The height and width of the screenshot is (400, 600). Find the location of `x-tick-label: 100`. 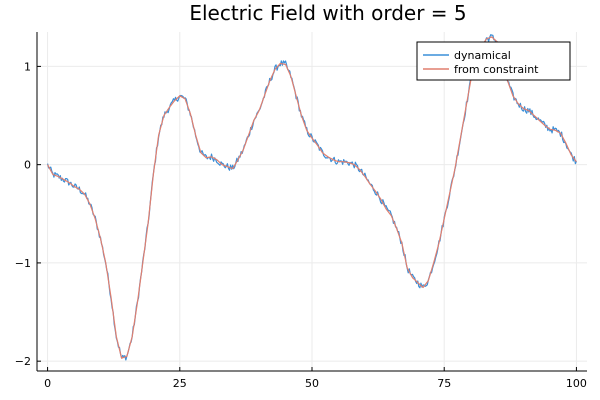

x-tick-label: 100 is located at coordinates (576, 383).